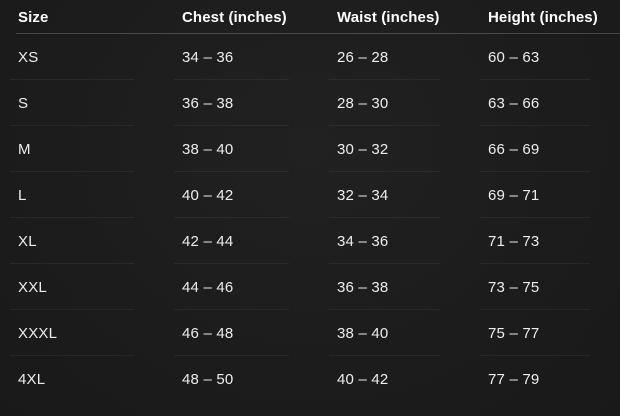  Describe the element at coordinates (241, 103) in the screenshot. I see `cell-chest: 36 – 38` at that location.